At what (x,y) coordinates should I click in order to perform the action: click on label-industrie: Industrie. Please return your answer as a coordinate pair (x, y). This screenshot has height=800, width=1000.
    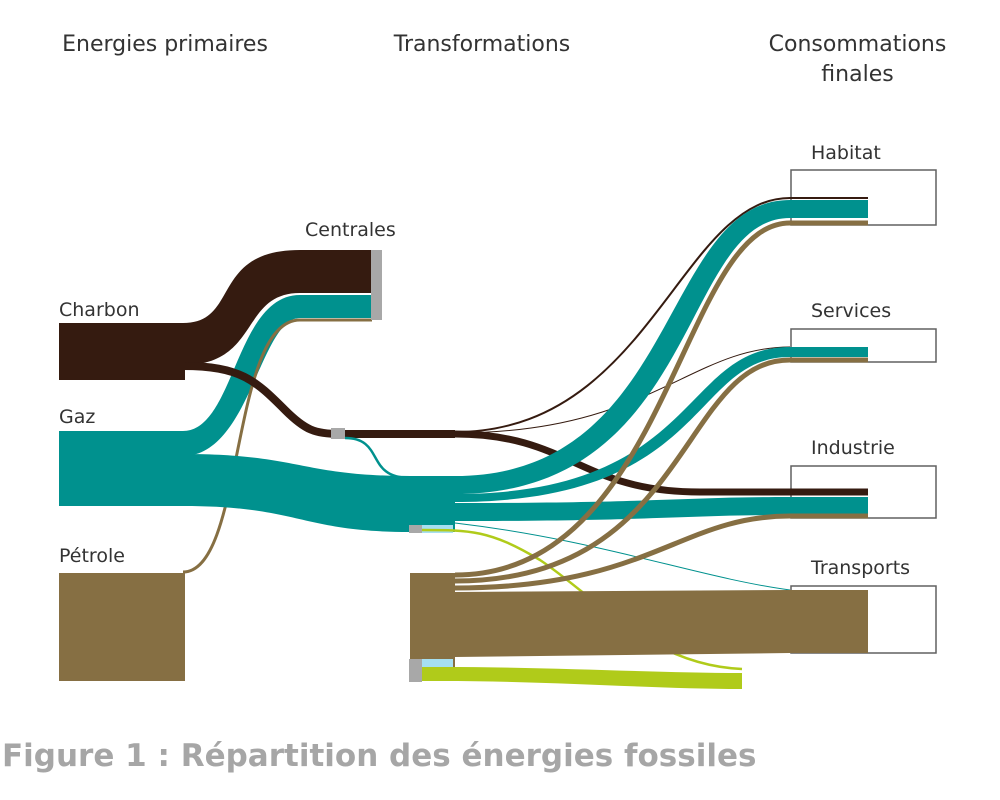
    Looking at the image, I should click on (853, 448).